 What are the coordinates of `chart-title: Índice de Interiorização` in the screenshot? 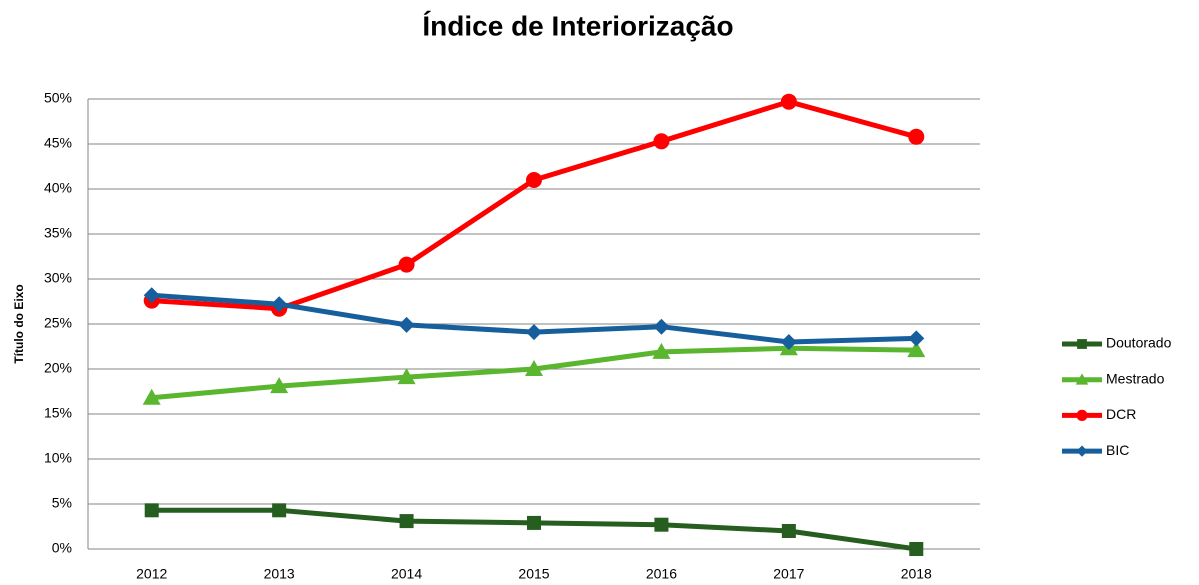 It's located at (577, 25).